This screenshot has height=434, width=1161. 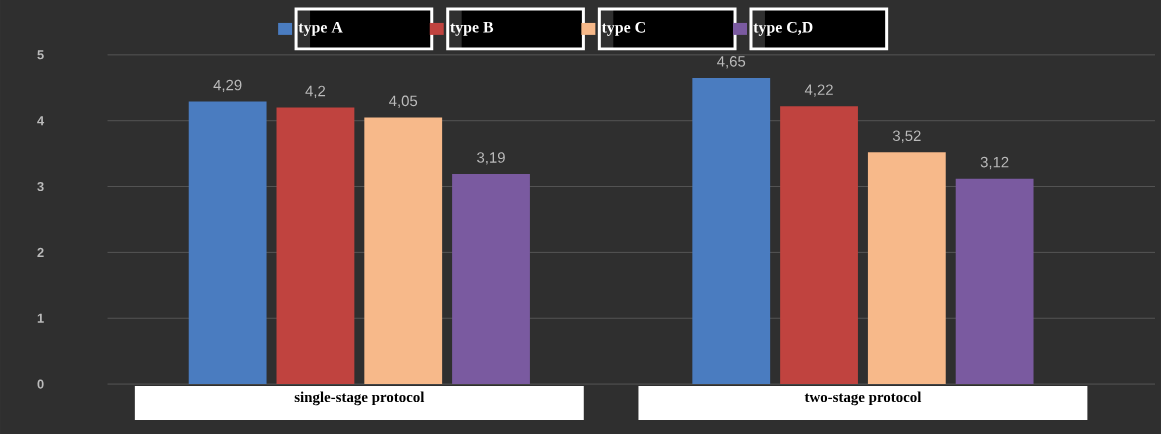 I want to click on legend-label: type C,D, so click(x=783, y=28).